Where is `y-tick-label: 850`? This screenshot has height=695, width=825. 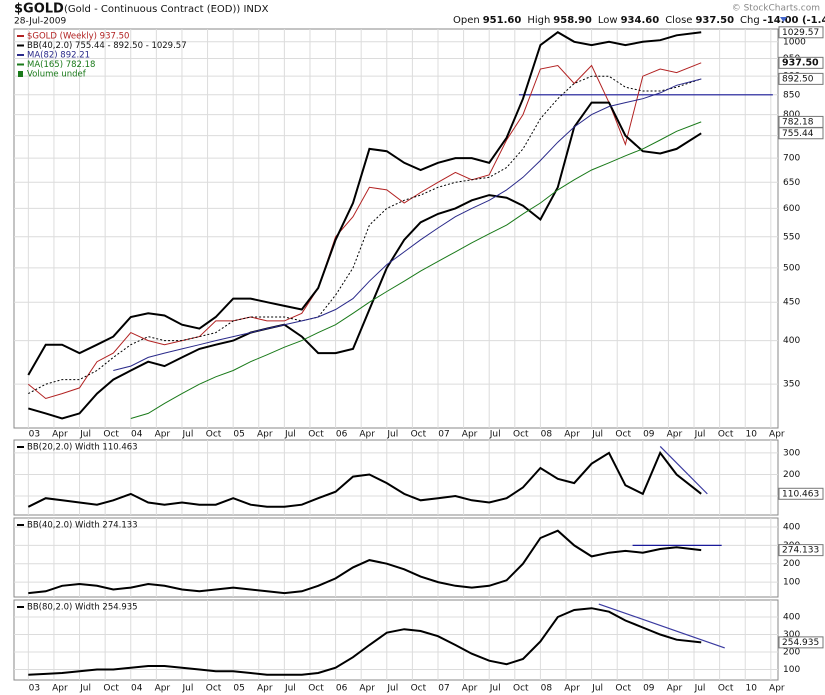
y-tick-label: 850 is located at coordinates (791, 95).